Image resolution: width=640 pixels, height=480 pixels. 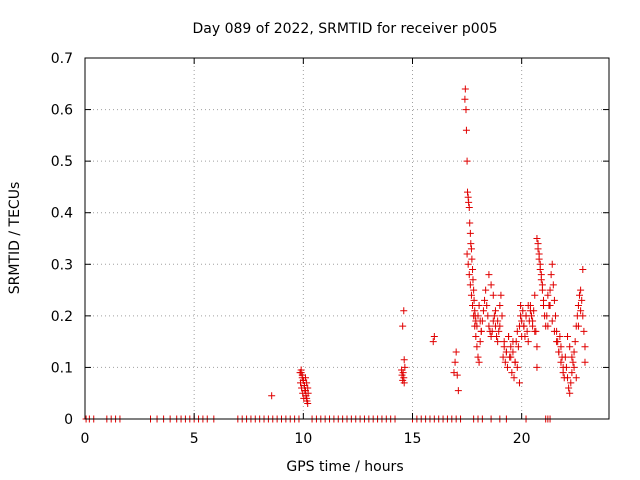 I want to click on y-tick-label: 0.3, so click(x=62, y=265).